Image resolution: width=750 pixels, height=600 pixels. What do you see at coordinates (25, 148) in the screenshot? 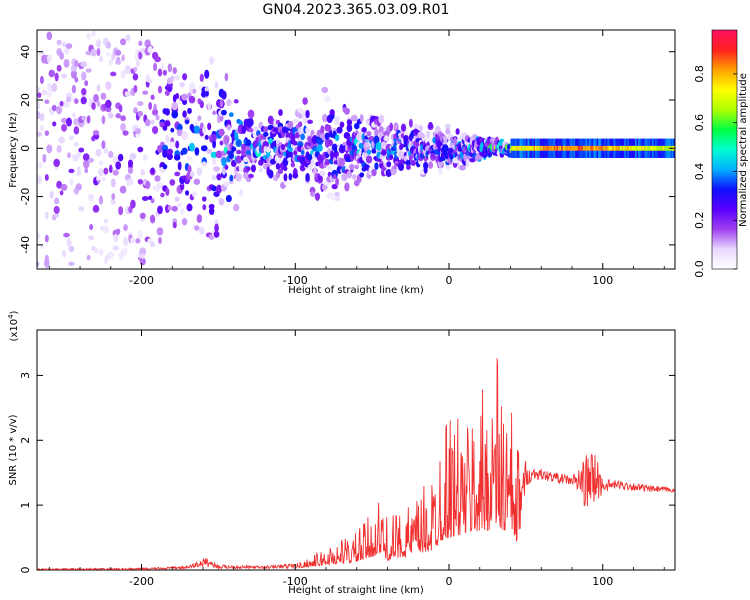
I see `spectrogram-ytick-label: 0` at bounding box center [25, 148].